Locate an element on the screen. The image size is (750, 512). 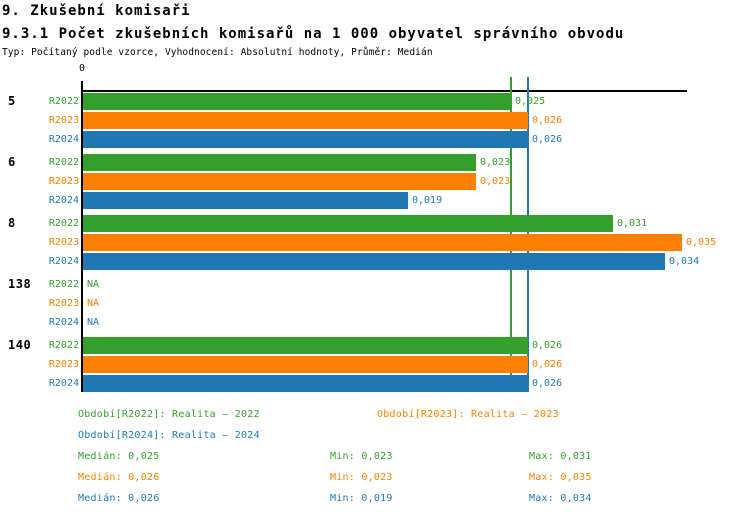
stat-median-r2023: Medián: 0,026 is located at coordinates (119, 477).